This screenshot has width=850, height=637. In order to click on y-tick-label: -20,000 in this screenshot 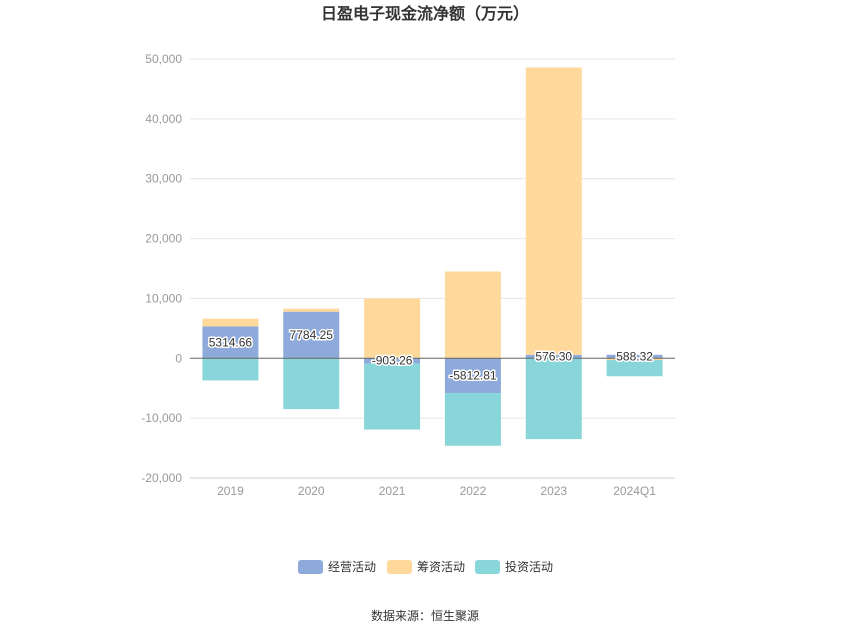, I will do `click(161, 478)`.